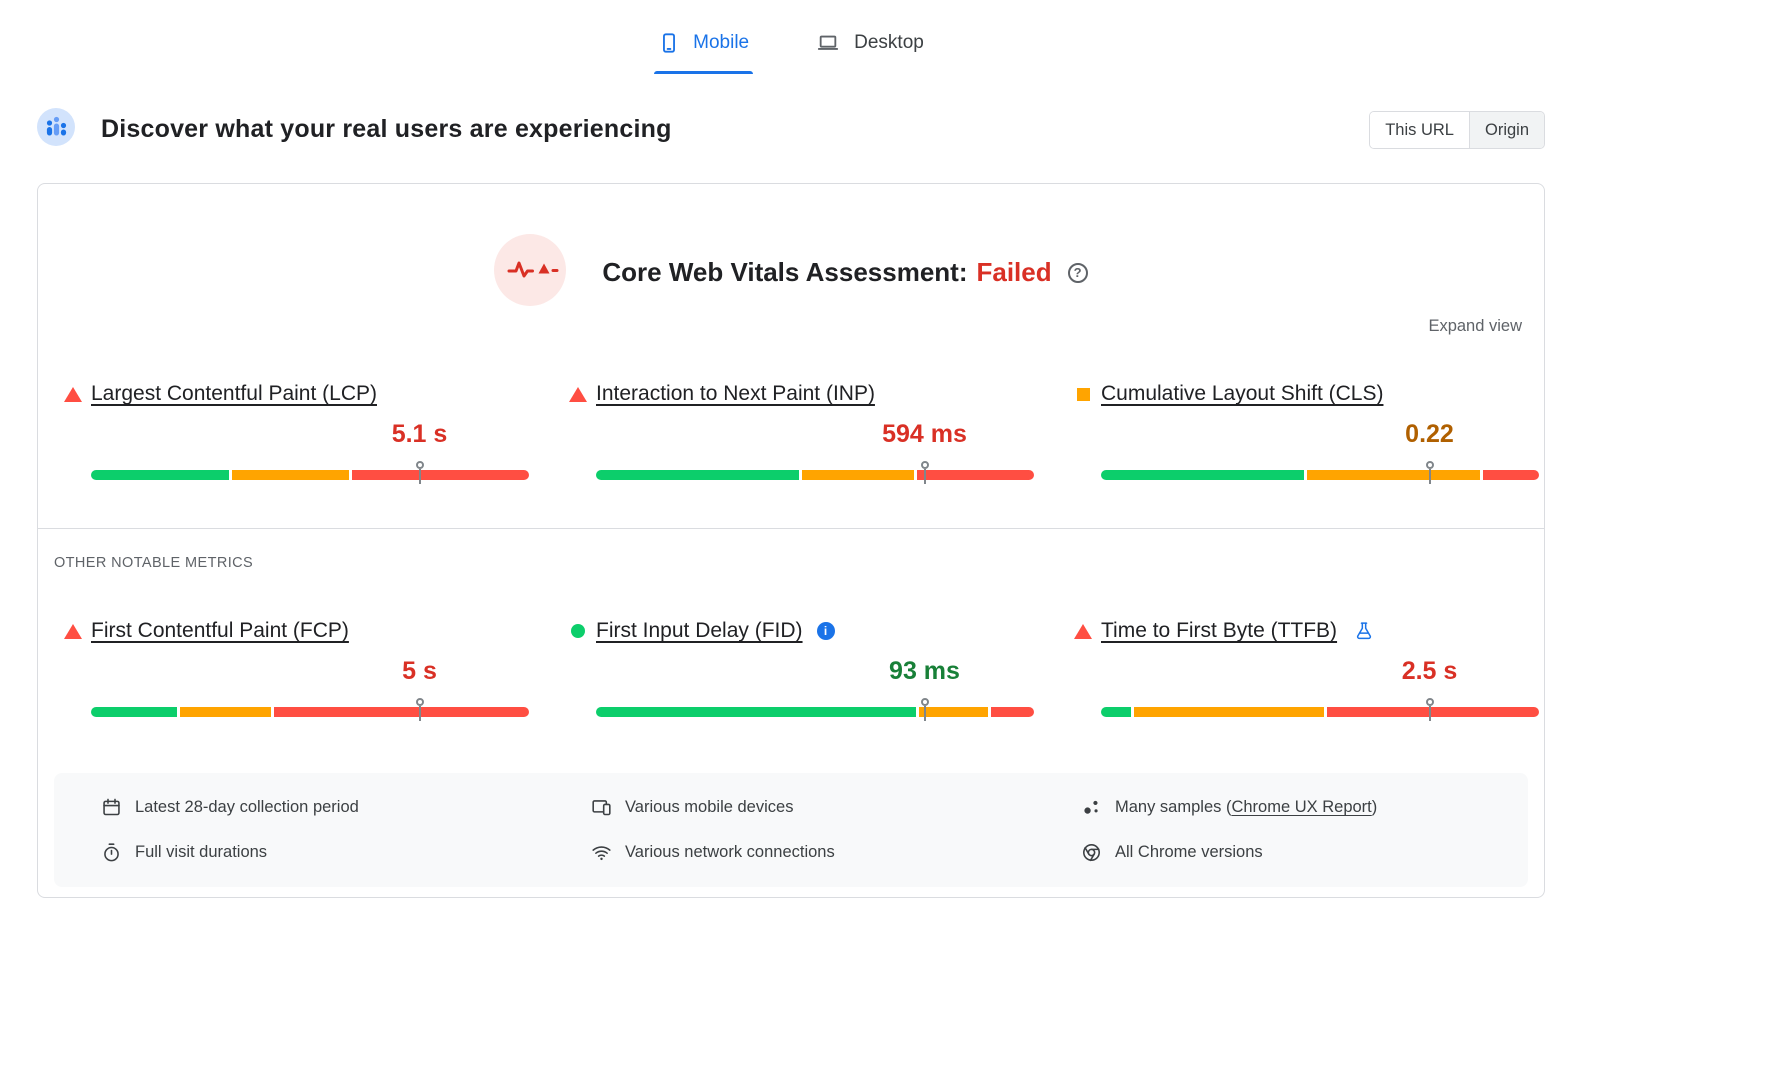 Image resolution: width=1790 pixels, height=1068 pixels. Describe the element at coordinates (1219, 630) in the screenshot. I see `metric-link-ttfb: Time to First Byte (TTFB)` at that location.